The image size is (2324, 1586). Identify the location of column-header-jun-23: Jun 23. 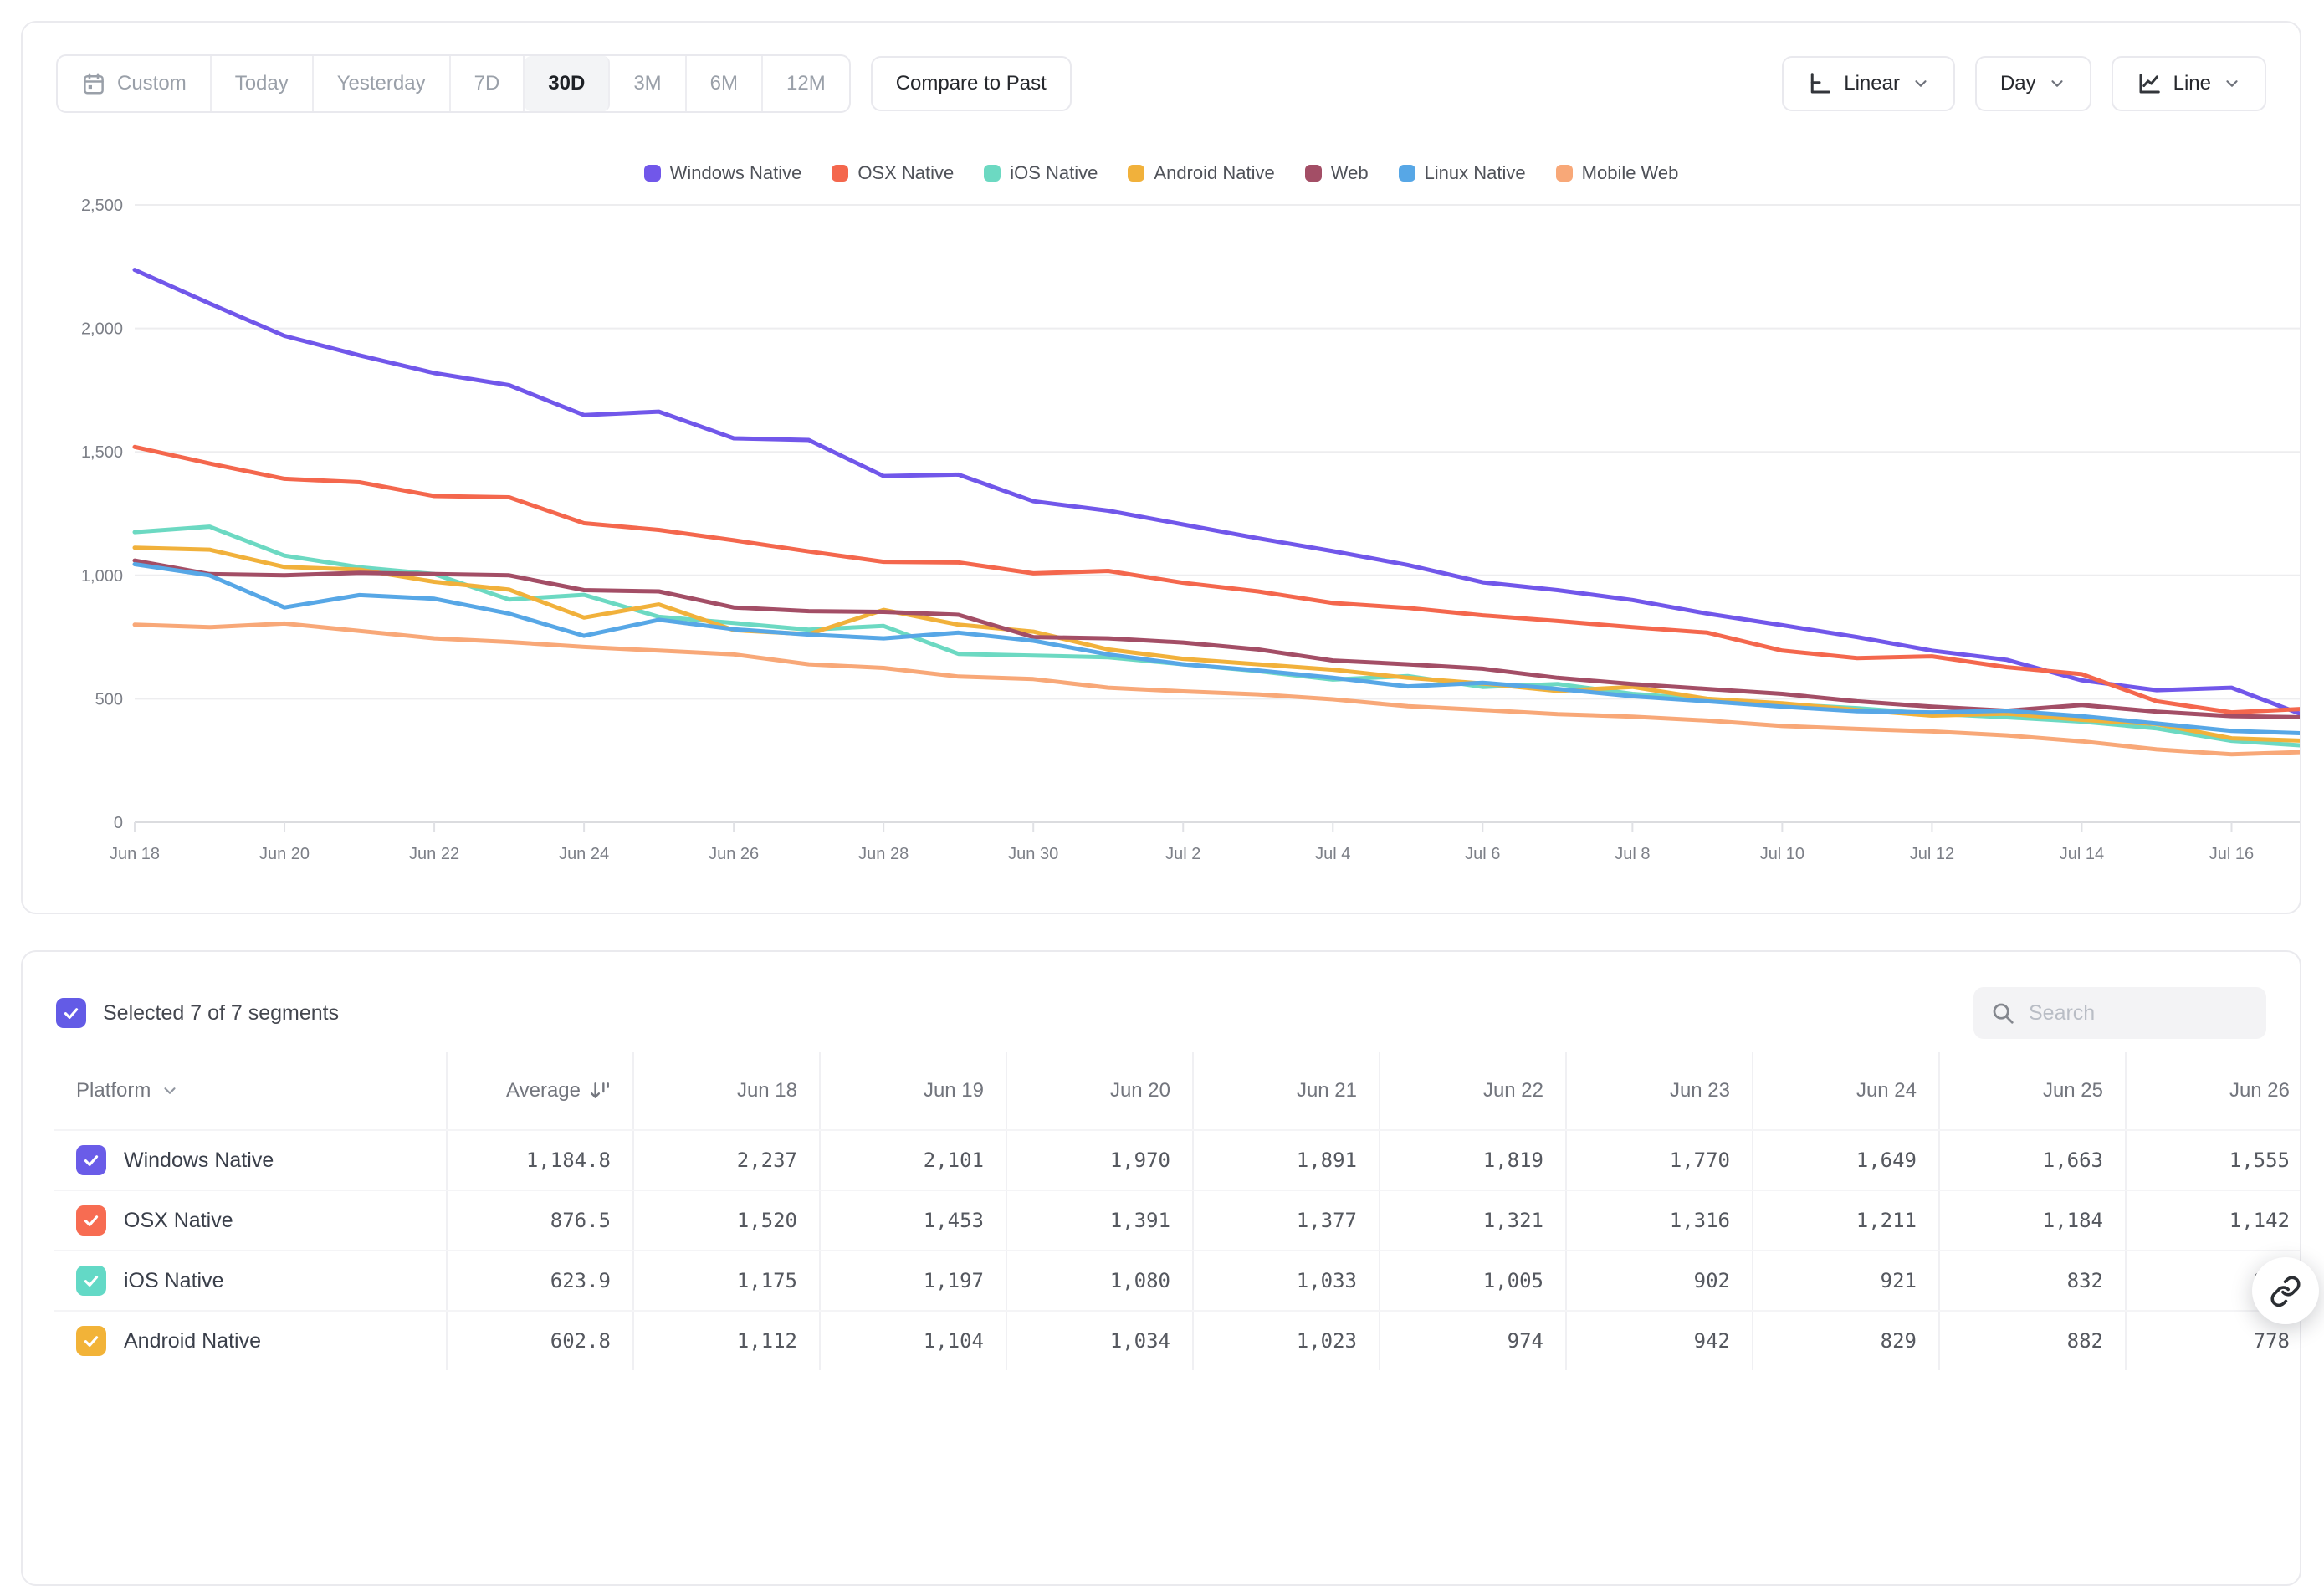
(1659, 1090).